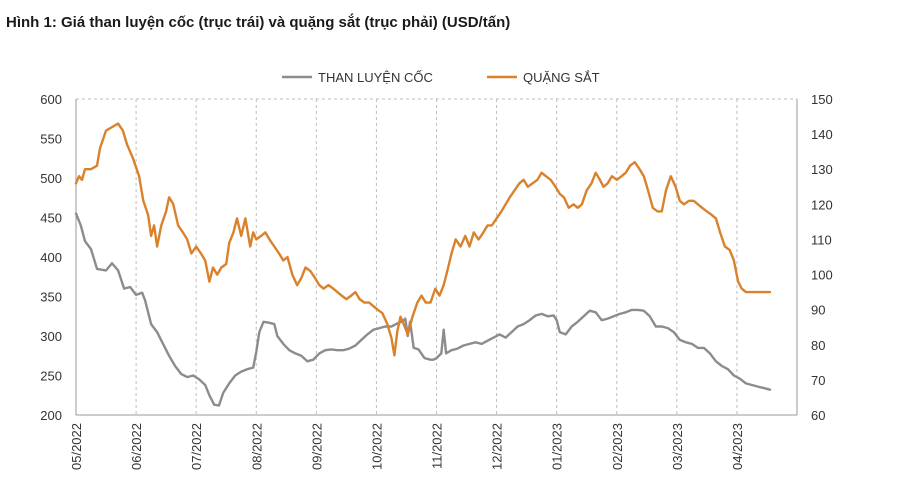 The height and width of the screenshot is (504, 900). Describe the element at coordinates (557, 446) in the screenshot. I see `x-tick-label: 01/2023` at that location.